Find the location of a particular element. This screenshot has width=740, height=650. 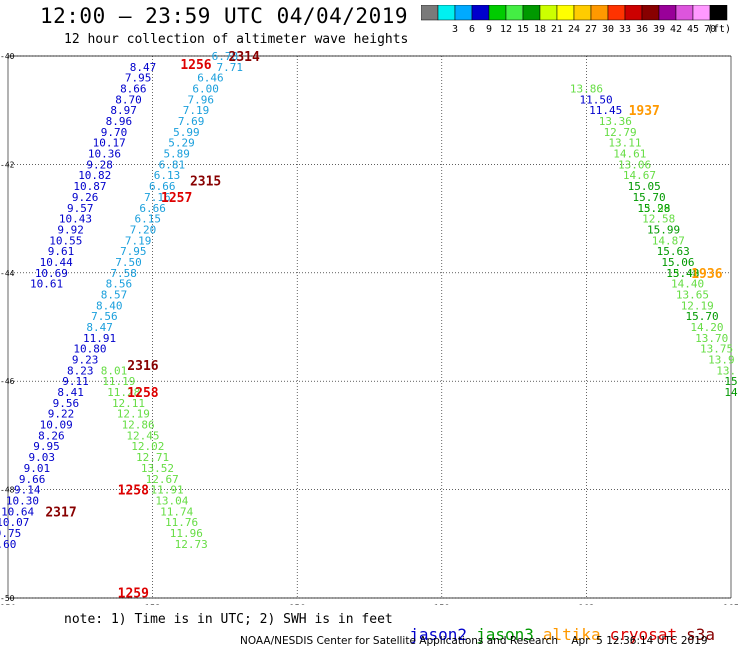

swh-value-label: 8.66 is located at coordinates (133, 89).